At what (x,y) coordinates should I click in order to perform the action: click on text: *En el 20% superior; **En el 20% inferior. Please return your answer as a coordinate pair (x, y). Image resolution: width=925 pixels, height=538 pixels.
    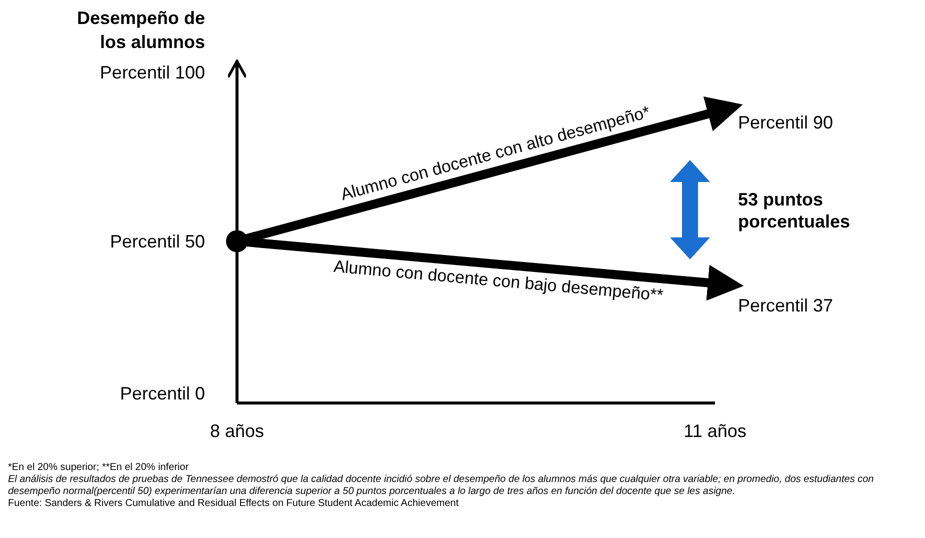
    Looking at the image, I should click on (99, 468).